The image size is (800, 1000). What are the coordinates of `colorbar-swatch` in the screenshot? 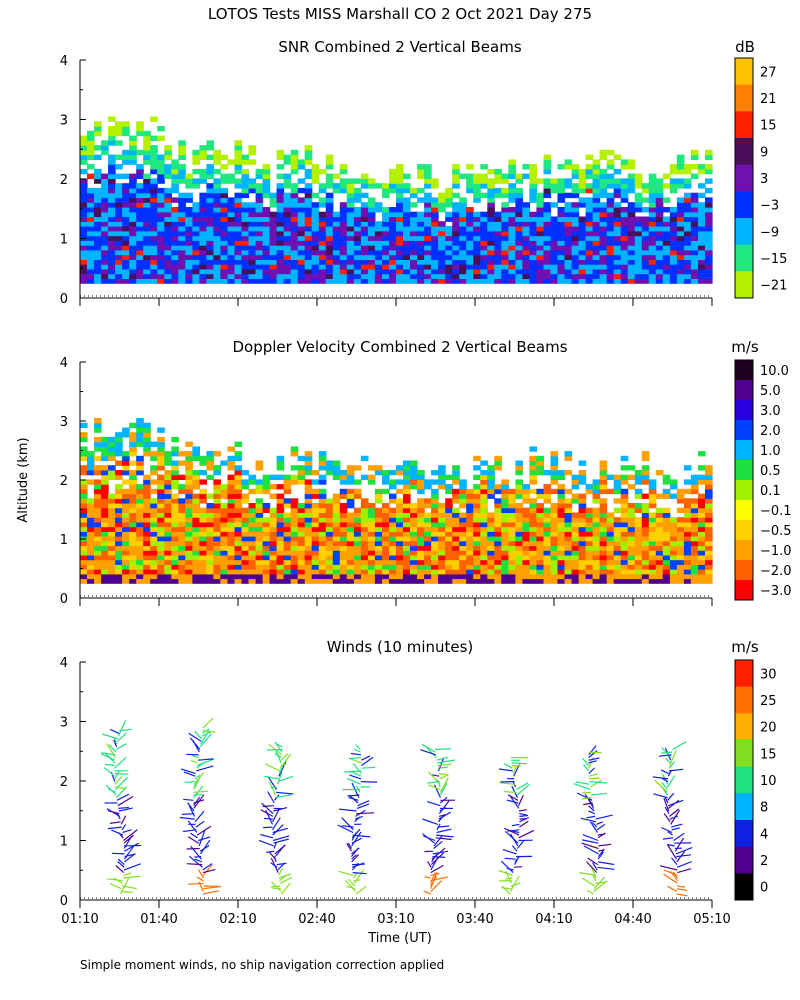 It's located at (744, 258).